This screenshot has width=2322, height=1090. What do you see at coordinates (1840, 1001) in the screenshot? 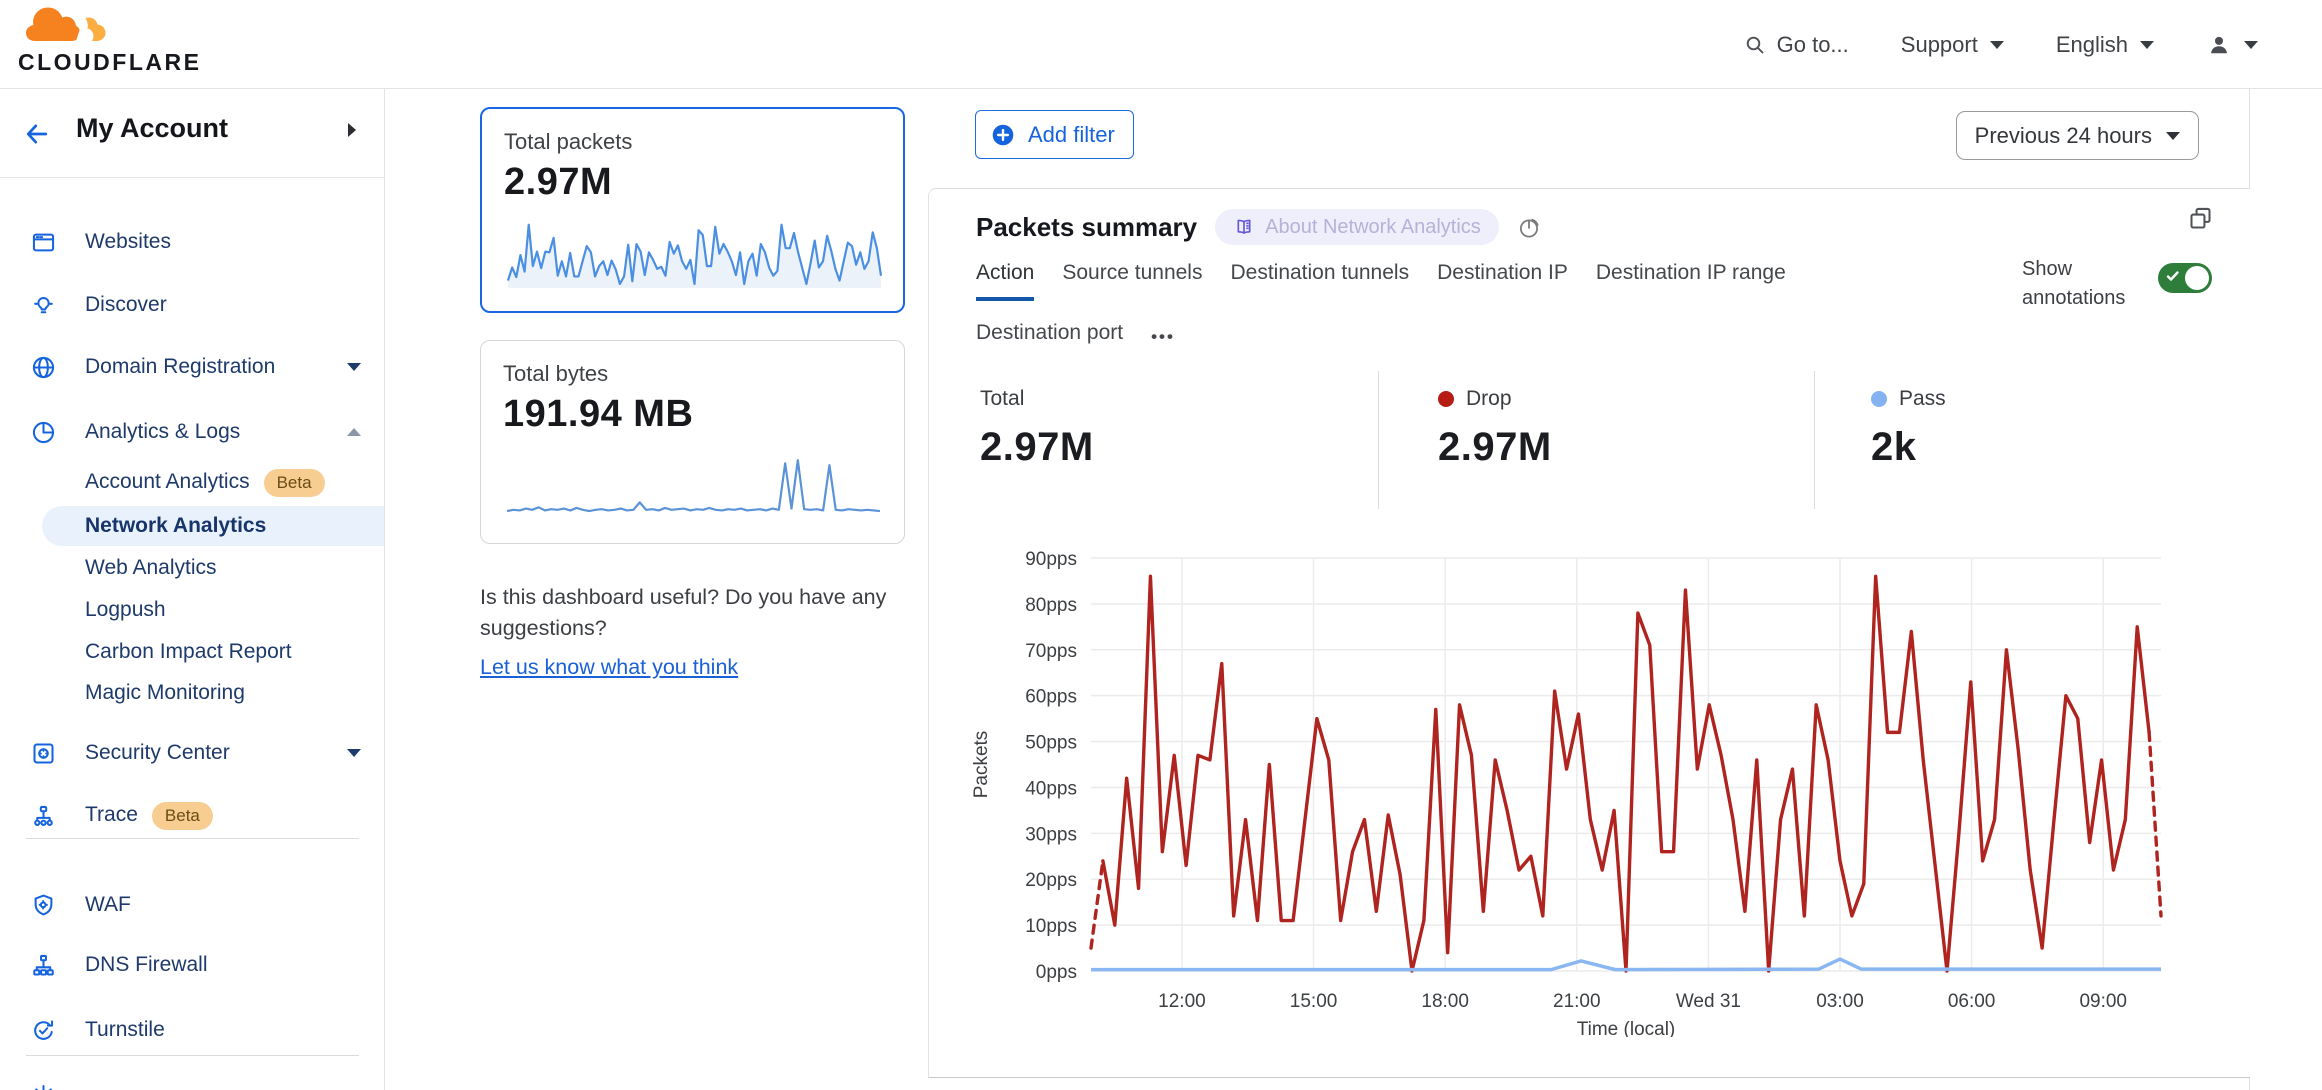
I see `svg-text: 03:00` at bounding box center [1840, 1001].